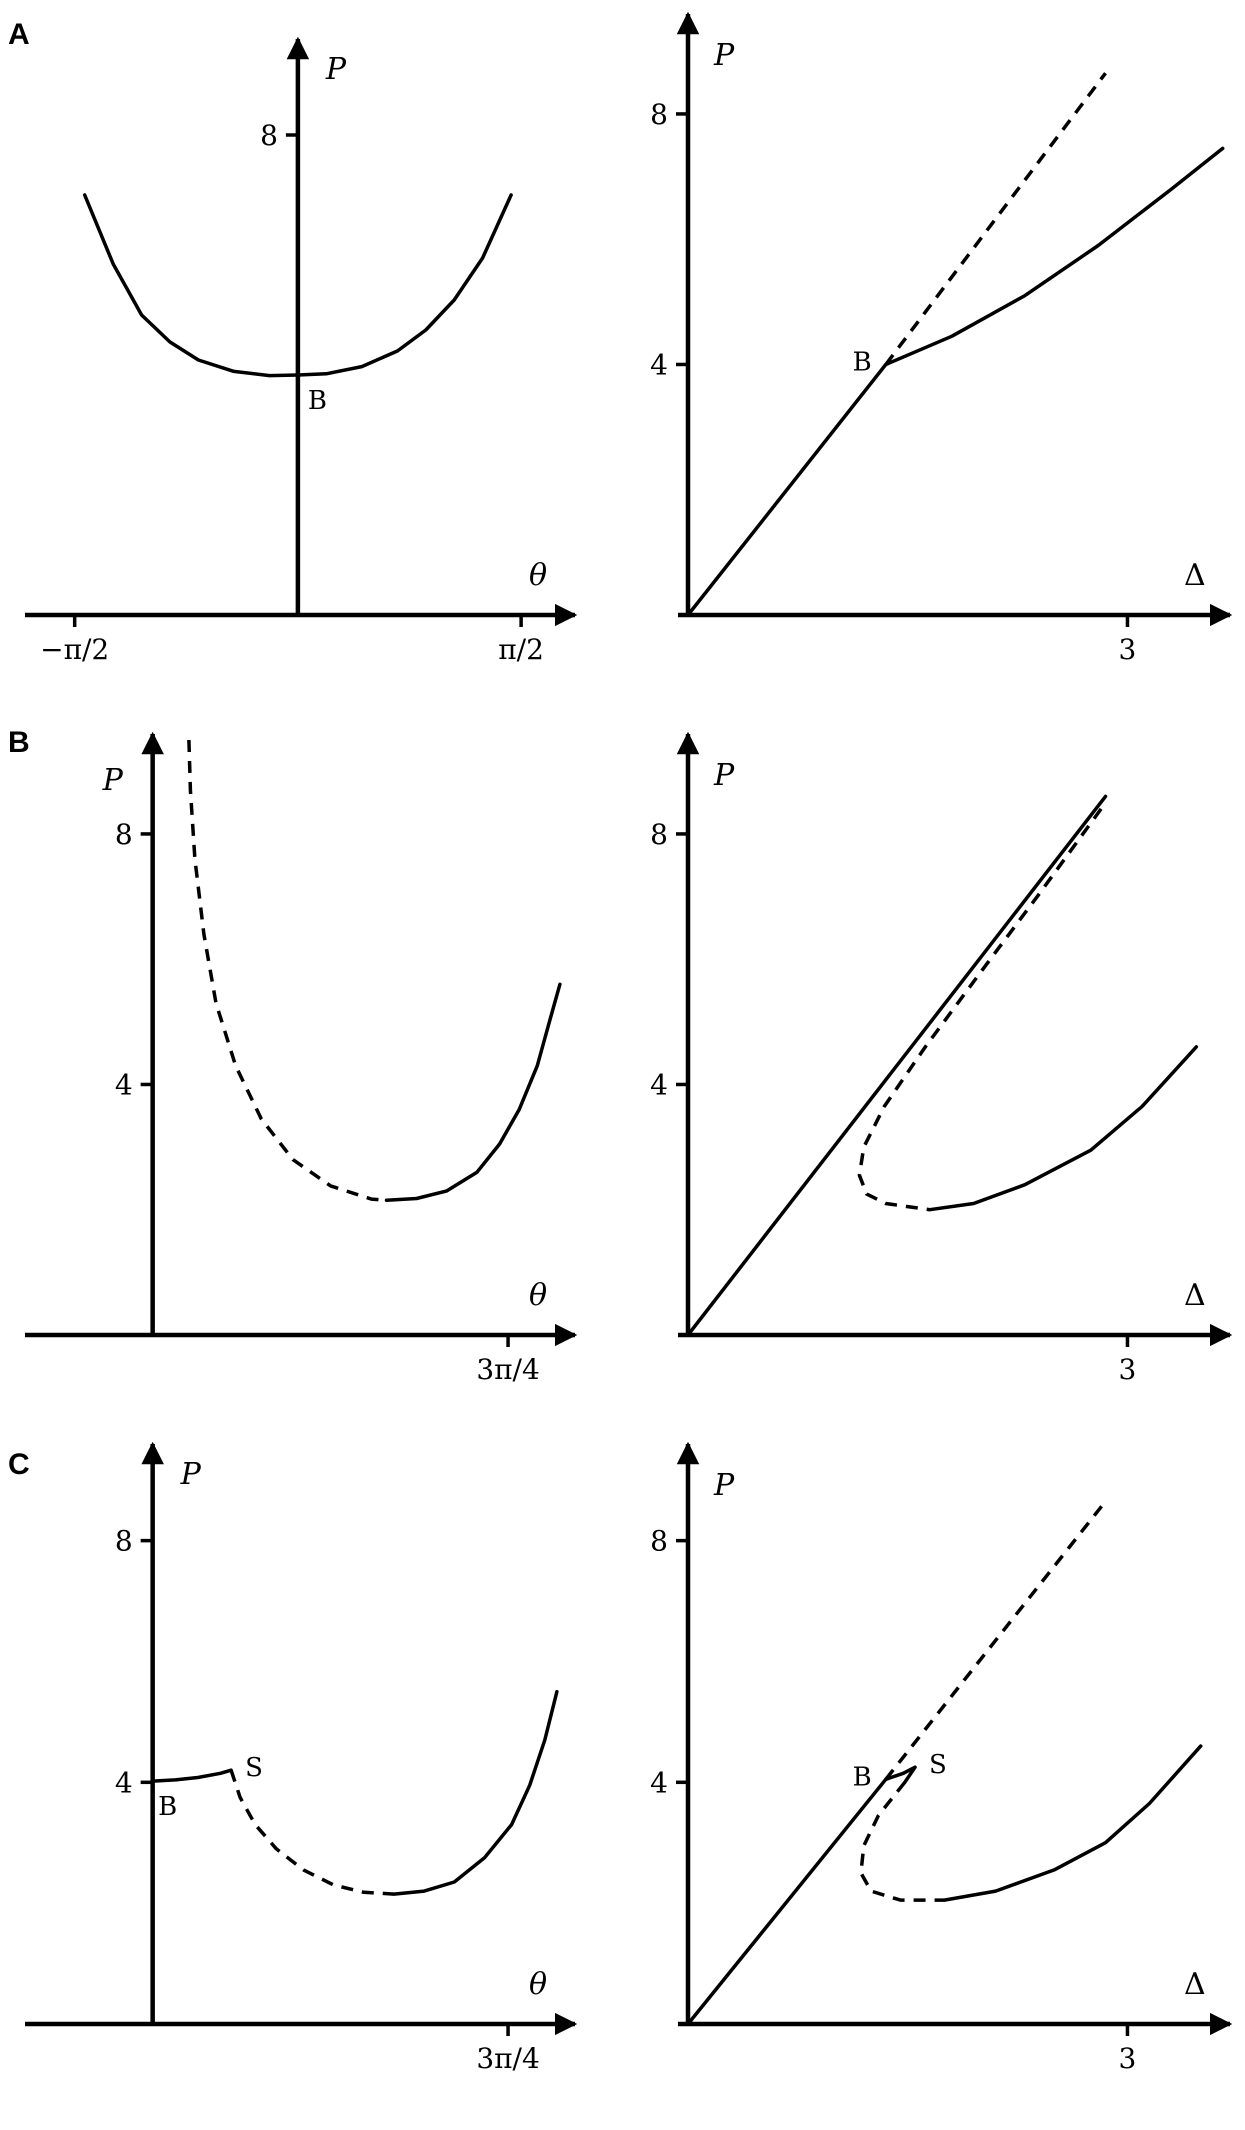 The width and height of the screenshot is (1245, 2130). I want to click on series-1-dashed, so click(287, 971).